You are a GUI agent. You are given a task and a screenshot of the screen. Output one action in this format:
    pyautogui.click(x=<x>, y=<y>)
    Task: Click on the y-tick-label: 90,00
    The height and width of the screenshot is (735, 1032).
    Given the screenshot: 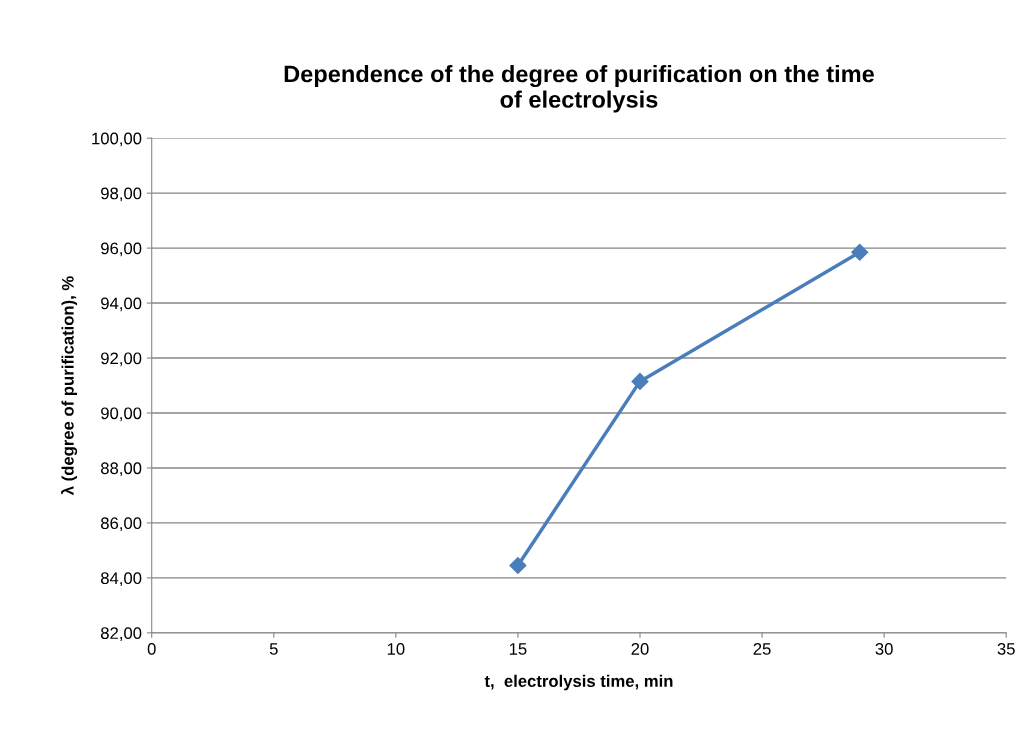 What is the action you would take?
    pyautogui.click(x=121, y=414)
    